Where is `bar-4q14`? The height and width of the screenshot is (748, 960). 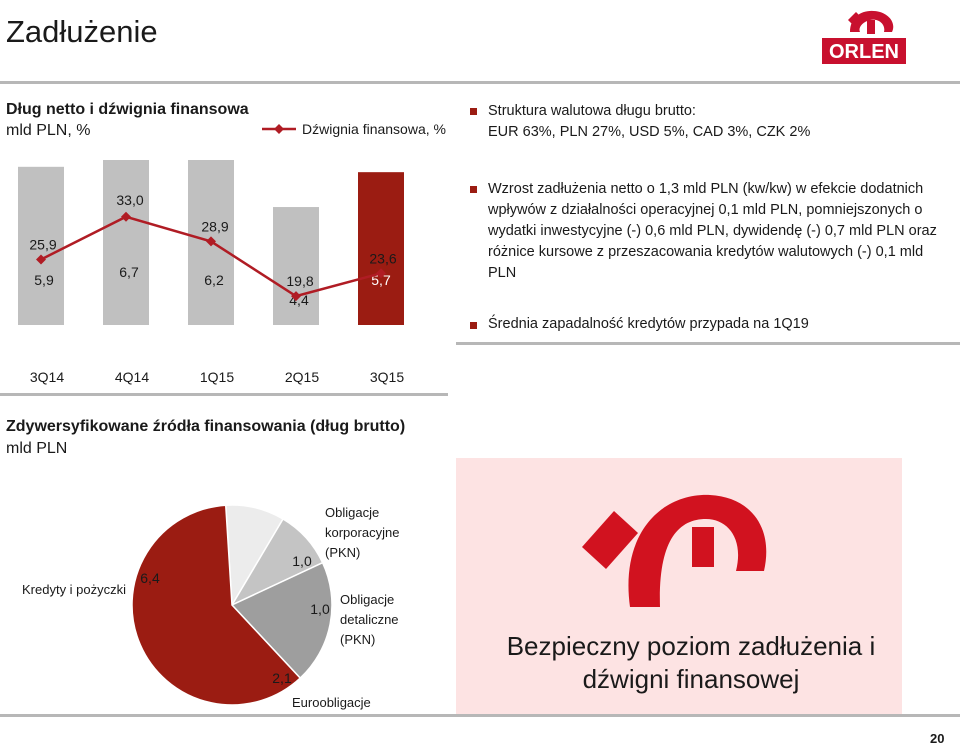 bar-4q14 is located at coordinates (126, 242).